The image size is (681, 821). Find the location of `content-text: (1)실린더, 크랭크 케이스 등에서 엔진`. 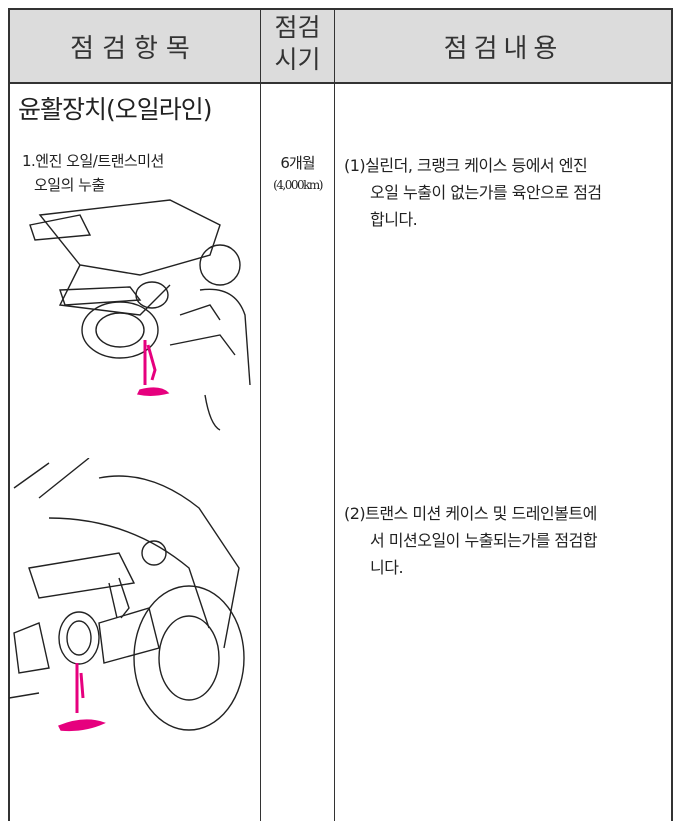

content-text: (1)실린더, 크랭크 케이스 등에서 엔진 is located at coordinates (466, 165).